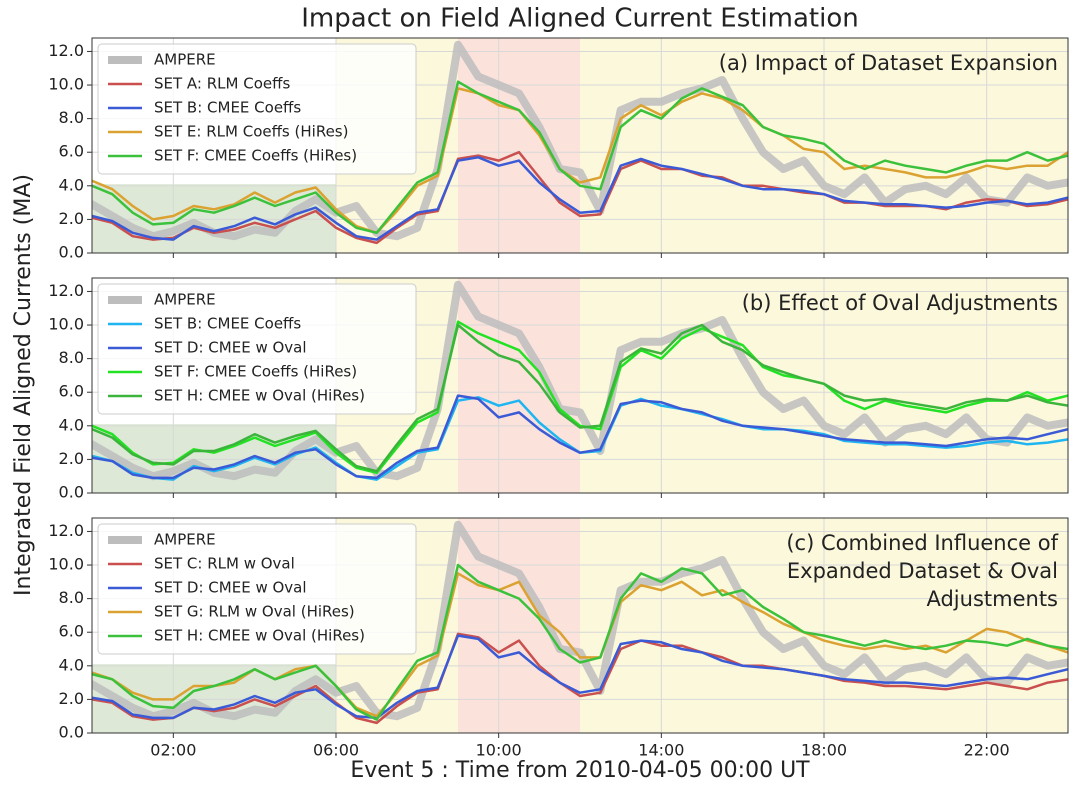 The height and width of the screenshot is (786, 1077). What do you see at coordinates (214, 698) in the screenshot?
I see `shaded-region` at bounding box center [214, 698].